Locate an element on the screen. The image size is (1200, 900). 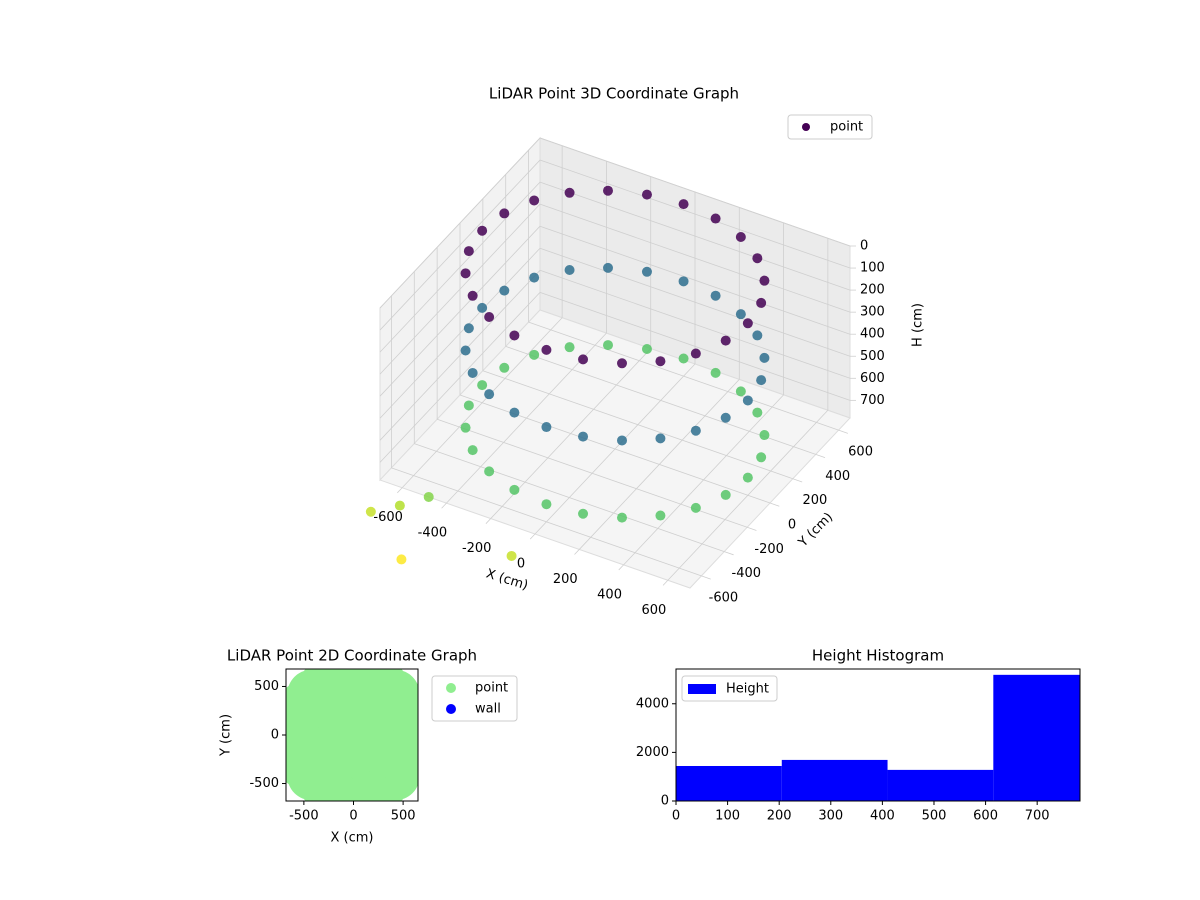
y-tick-label: 400 is located at coordinates (837, 476).